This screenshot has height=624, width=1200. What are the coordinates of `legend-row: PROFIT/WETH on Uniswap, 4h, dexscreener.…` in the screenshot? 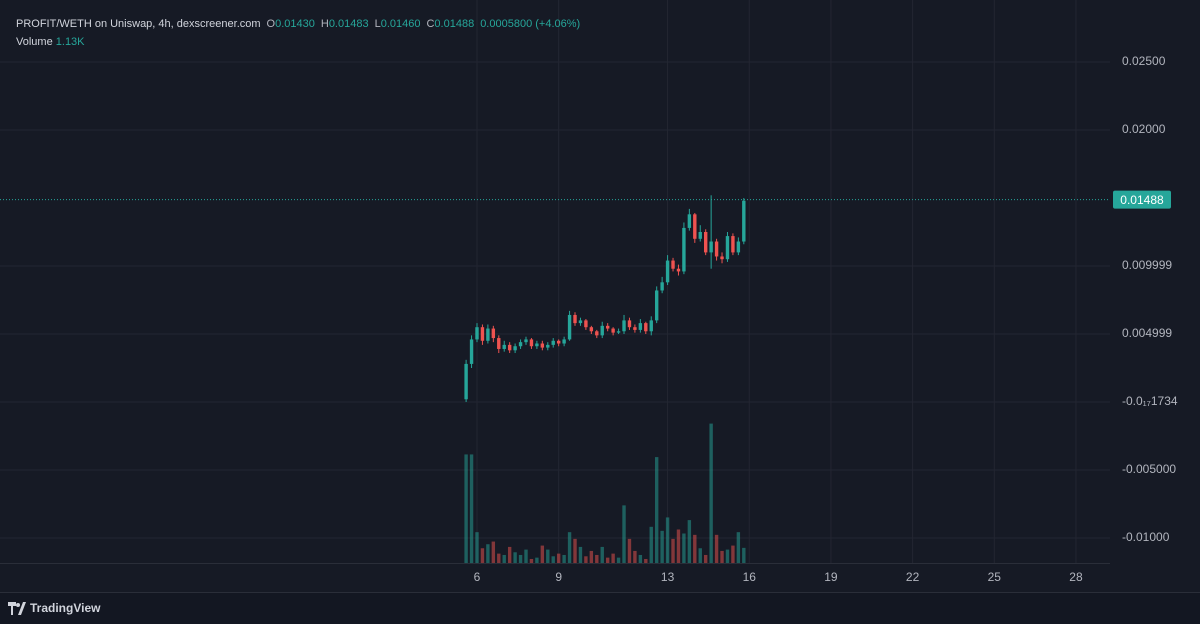 It's located at (298, 24).